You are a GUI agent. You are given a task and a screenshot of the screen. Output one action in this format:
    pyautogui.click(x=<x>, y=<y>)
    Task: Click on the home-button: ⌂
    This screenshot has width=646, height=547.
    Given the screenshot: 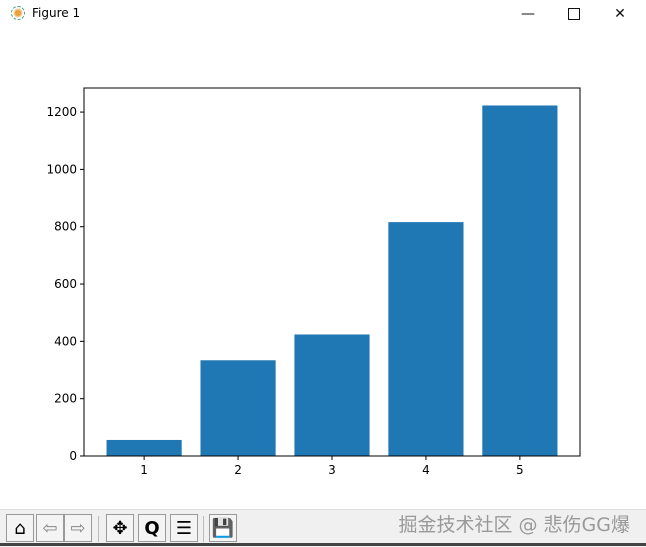 What is the action you would take?
    pyautogui.click(x=20, y=528)
    